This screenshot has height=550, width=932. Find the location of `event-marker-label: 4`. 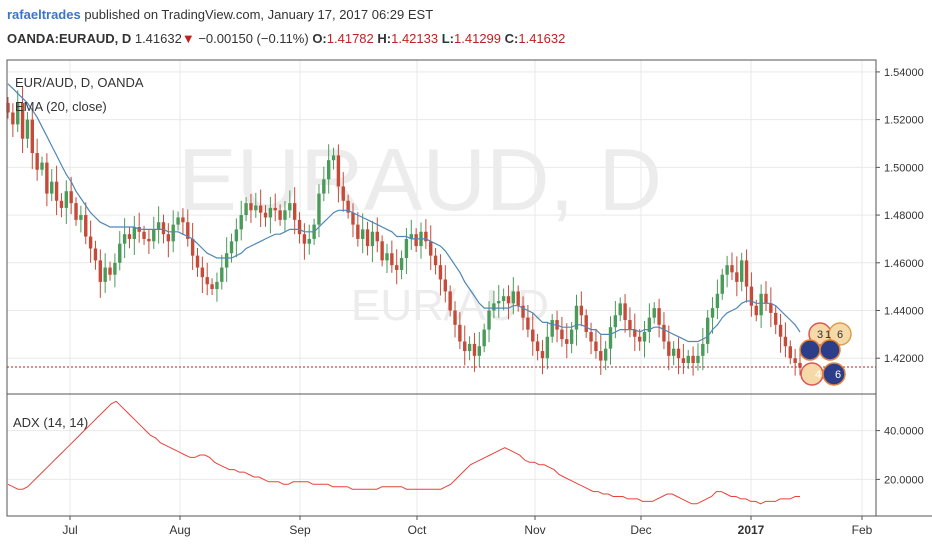

event-marker-label: 4 is located at coordinates (818, 375).